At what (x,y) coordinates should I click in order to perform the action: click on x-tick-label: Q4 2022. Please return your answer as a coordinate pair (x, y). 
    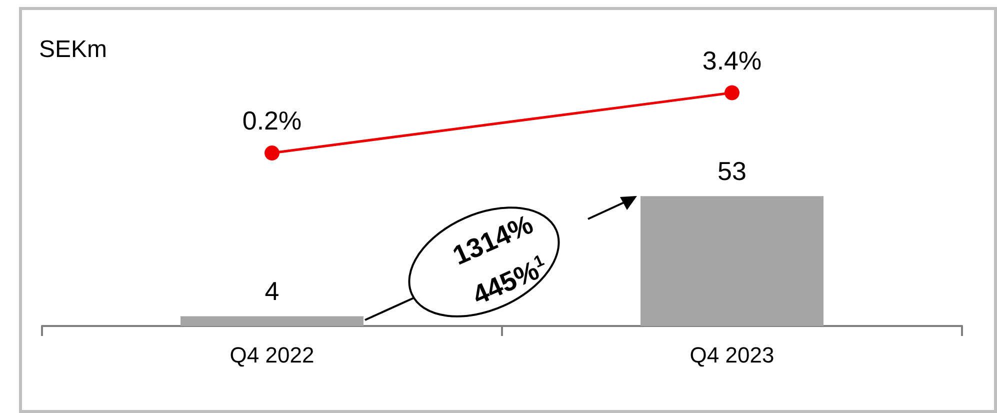
    Looking at the image, I should click on (272, 355).